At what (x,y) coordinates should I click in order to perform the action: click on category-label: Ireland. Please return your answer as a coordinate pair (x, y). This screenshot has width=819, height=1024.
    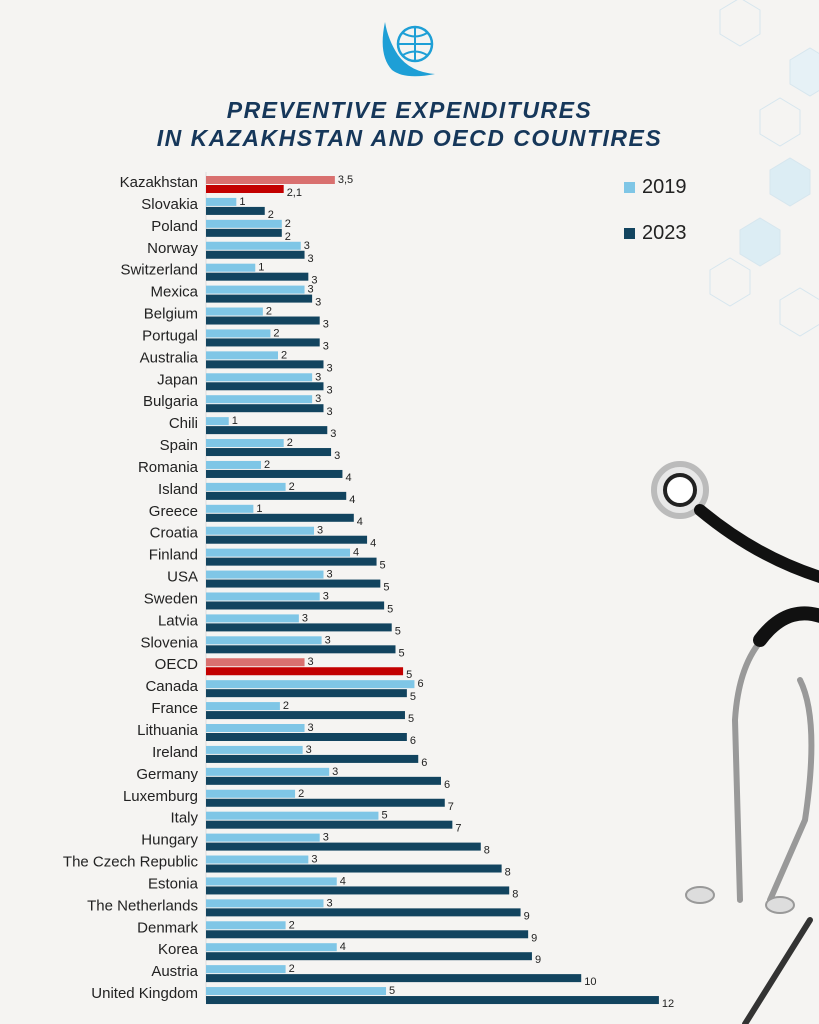
    Looking at the image, I should click on (175, 752).